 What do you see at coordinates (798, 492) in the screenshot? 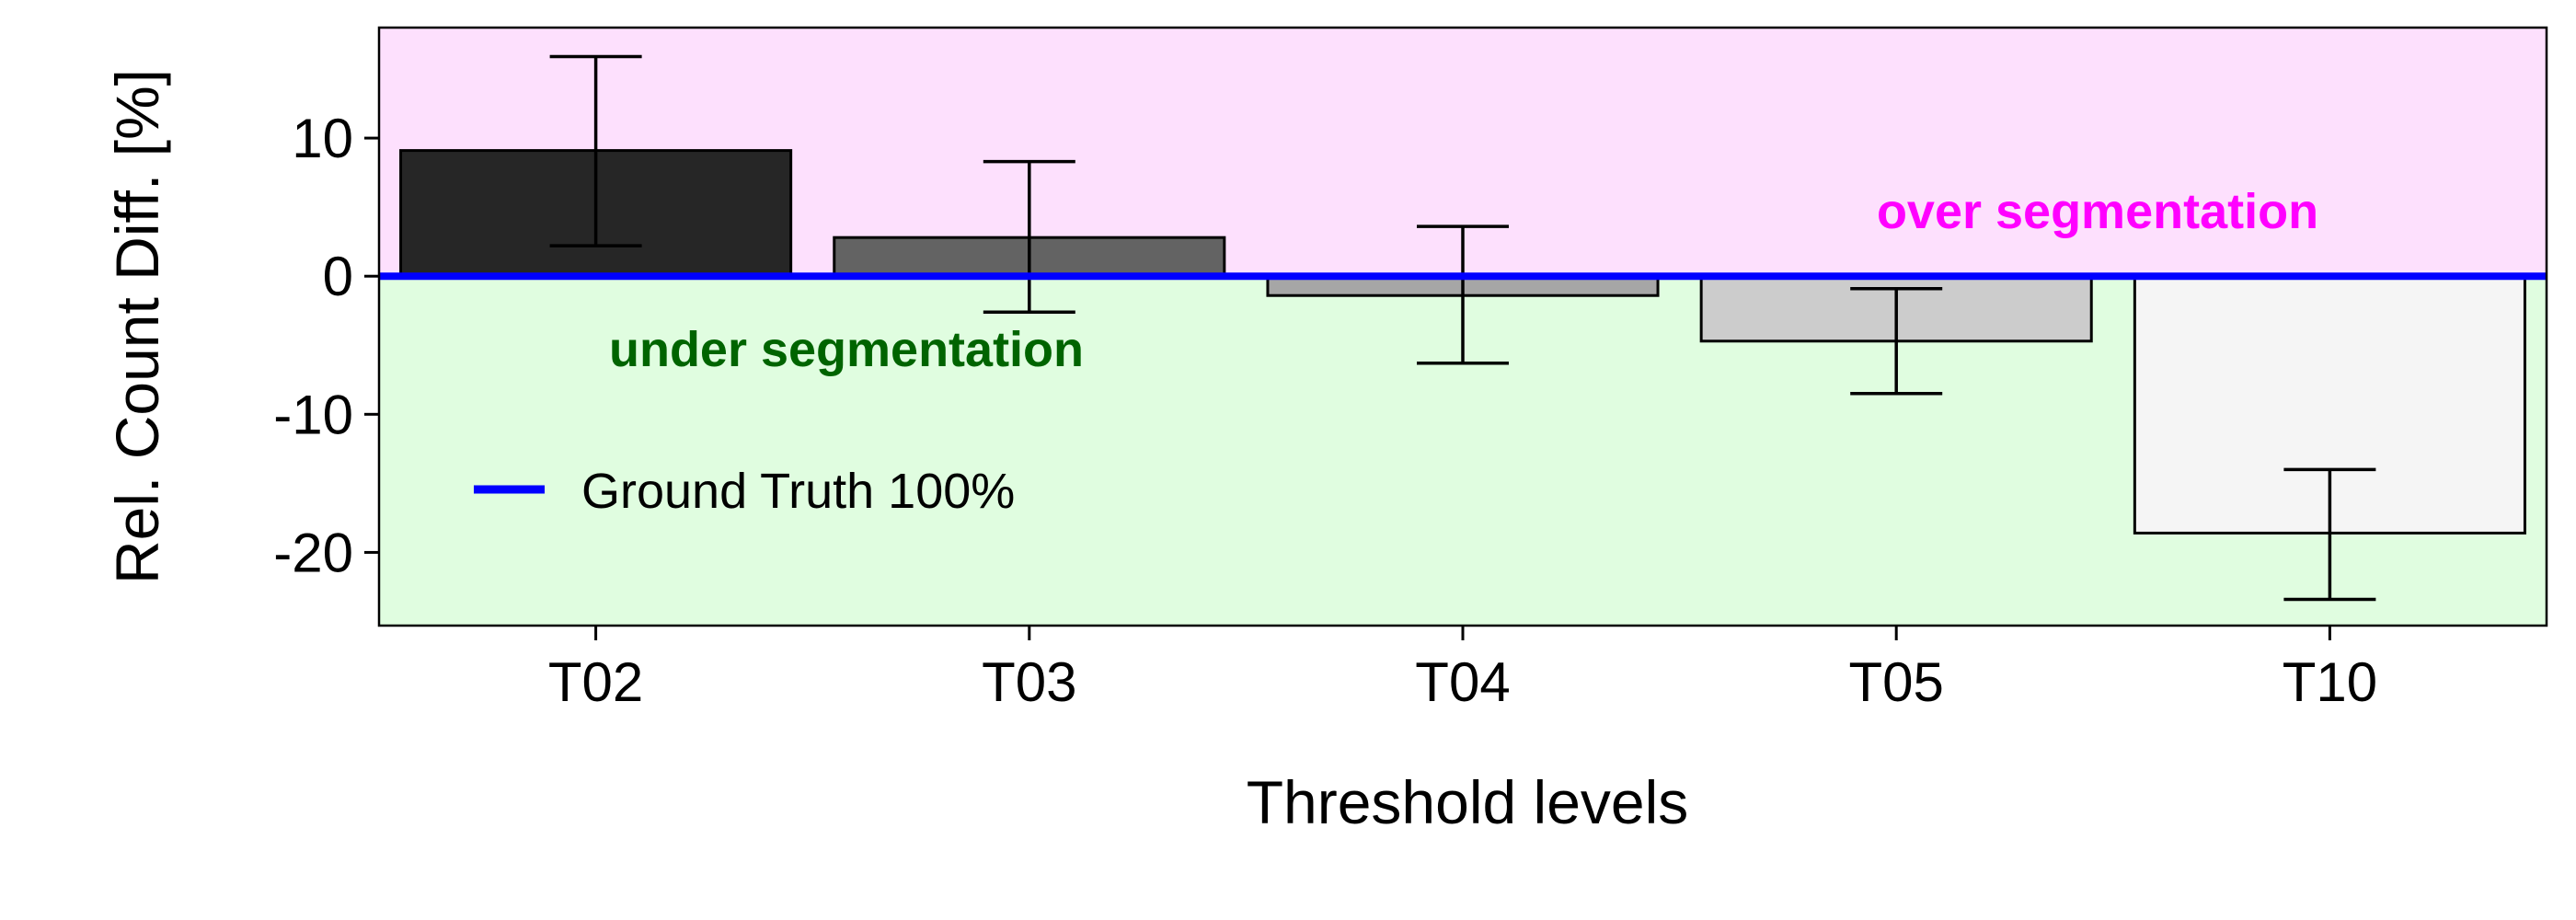
I see `legend-label: Ground Truth 100%` at bounding box center [798, 492].